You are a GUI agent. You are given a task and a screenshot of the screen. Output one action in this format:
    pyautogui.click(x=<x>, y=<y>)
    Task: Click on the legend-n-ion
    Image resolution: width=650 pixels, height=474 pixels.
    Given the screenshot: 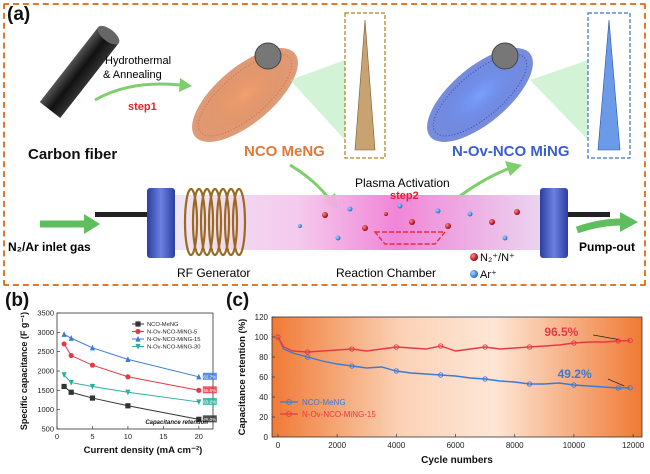 What is the action you would take?
    pyautogui.click(x=474, y=257)
    